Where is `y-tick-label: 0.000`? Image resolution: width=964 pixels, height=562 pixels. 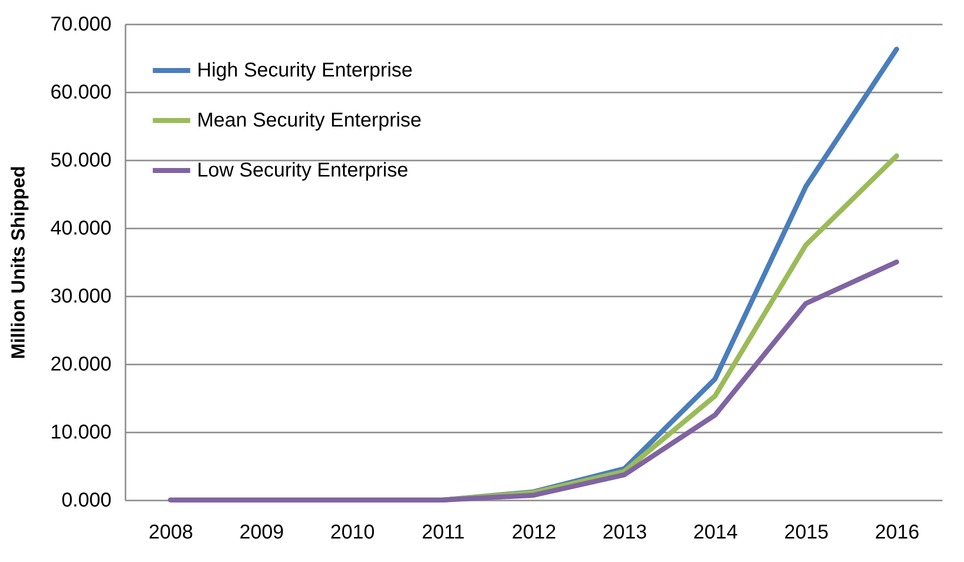 y-tick-label: 0.000 is located at coordinates (86, 501).